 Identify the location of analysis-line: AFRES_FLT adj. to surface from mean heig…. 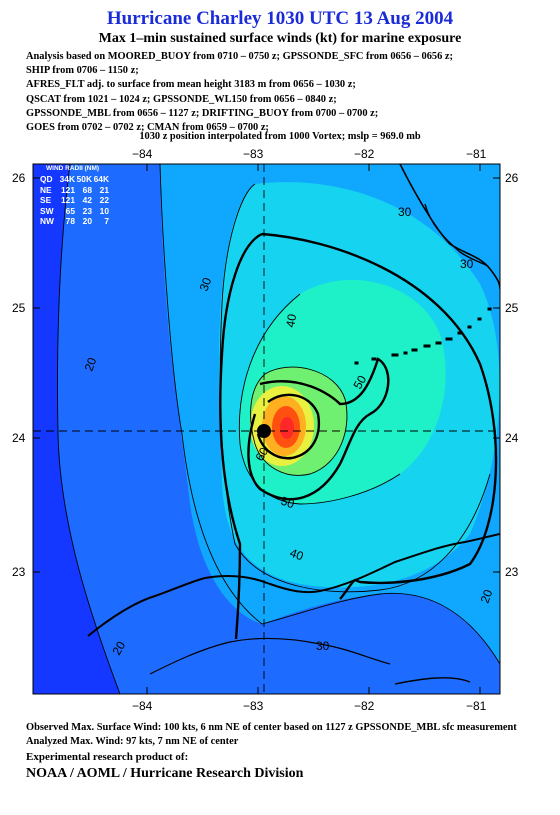
(191, 85).